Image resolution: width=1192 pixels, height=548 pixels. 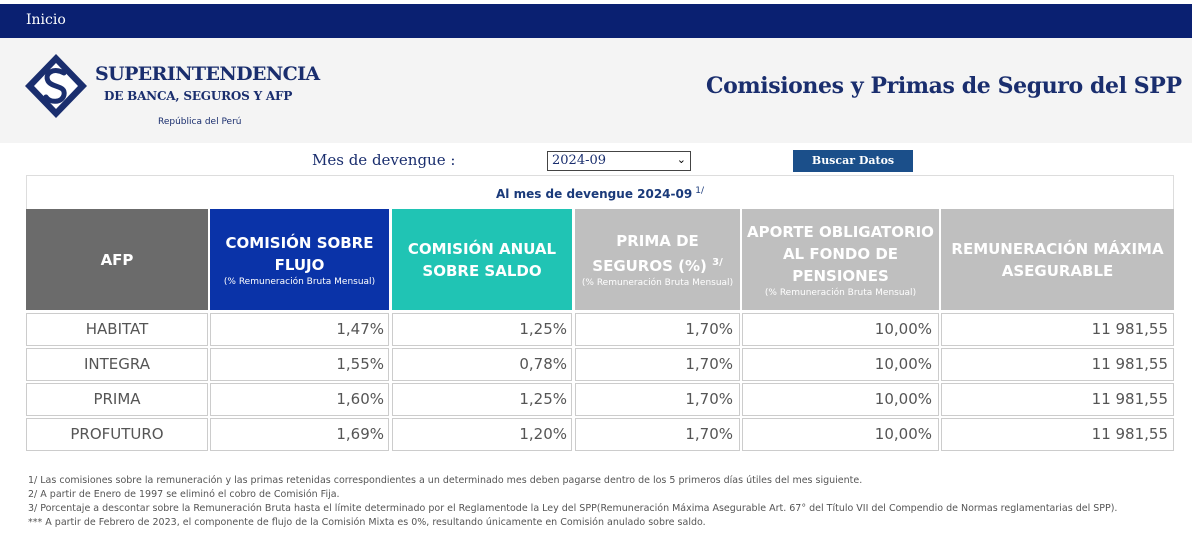 I want to click on header-afp-label: AFP, so click(x=117, y=259).